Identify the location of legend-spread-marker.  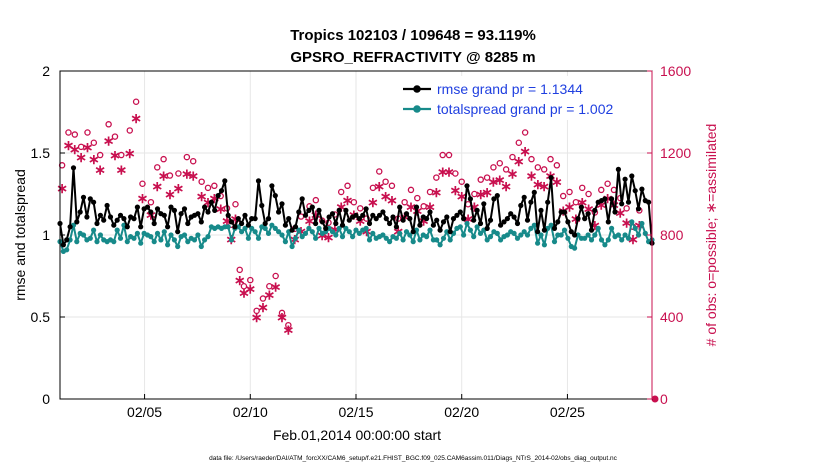
(417, 109).